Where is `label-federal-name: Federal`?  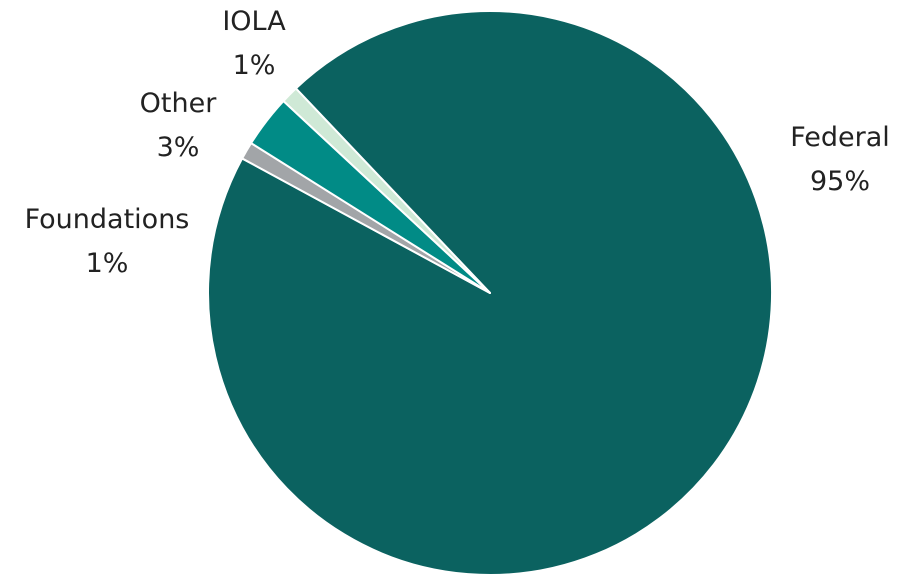
label-federal-name: Federal is located at coordinates (840, 137).